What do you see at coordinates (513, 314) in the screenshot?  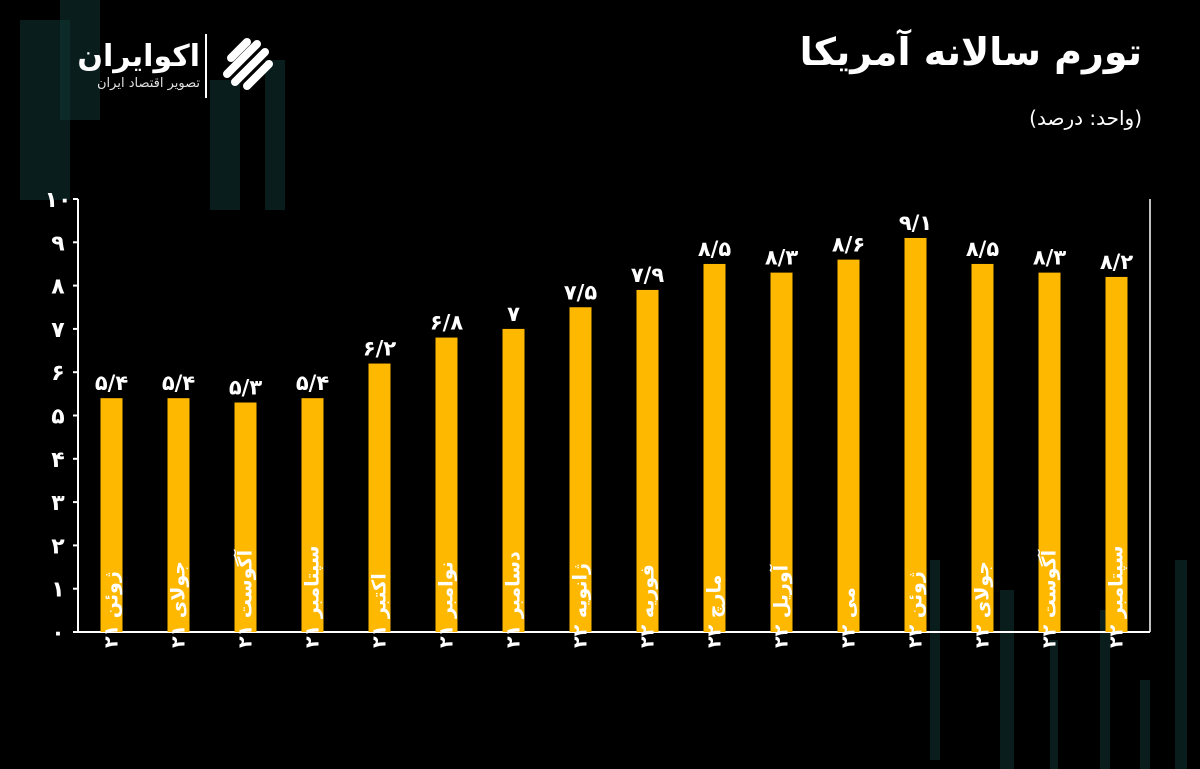 I see `bar-value-label: ۷` at bounding box center [513, 314].